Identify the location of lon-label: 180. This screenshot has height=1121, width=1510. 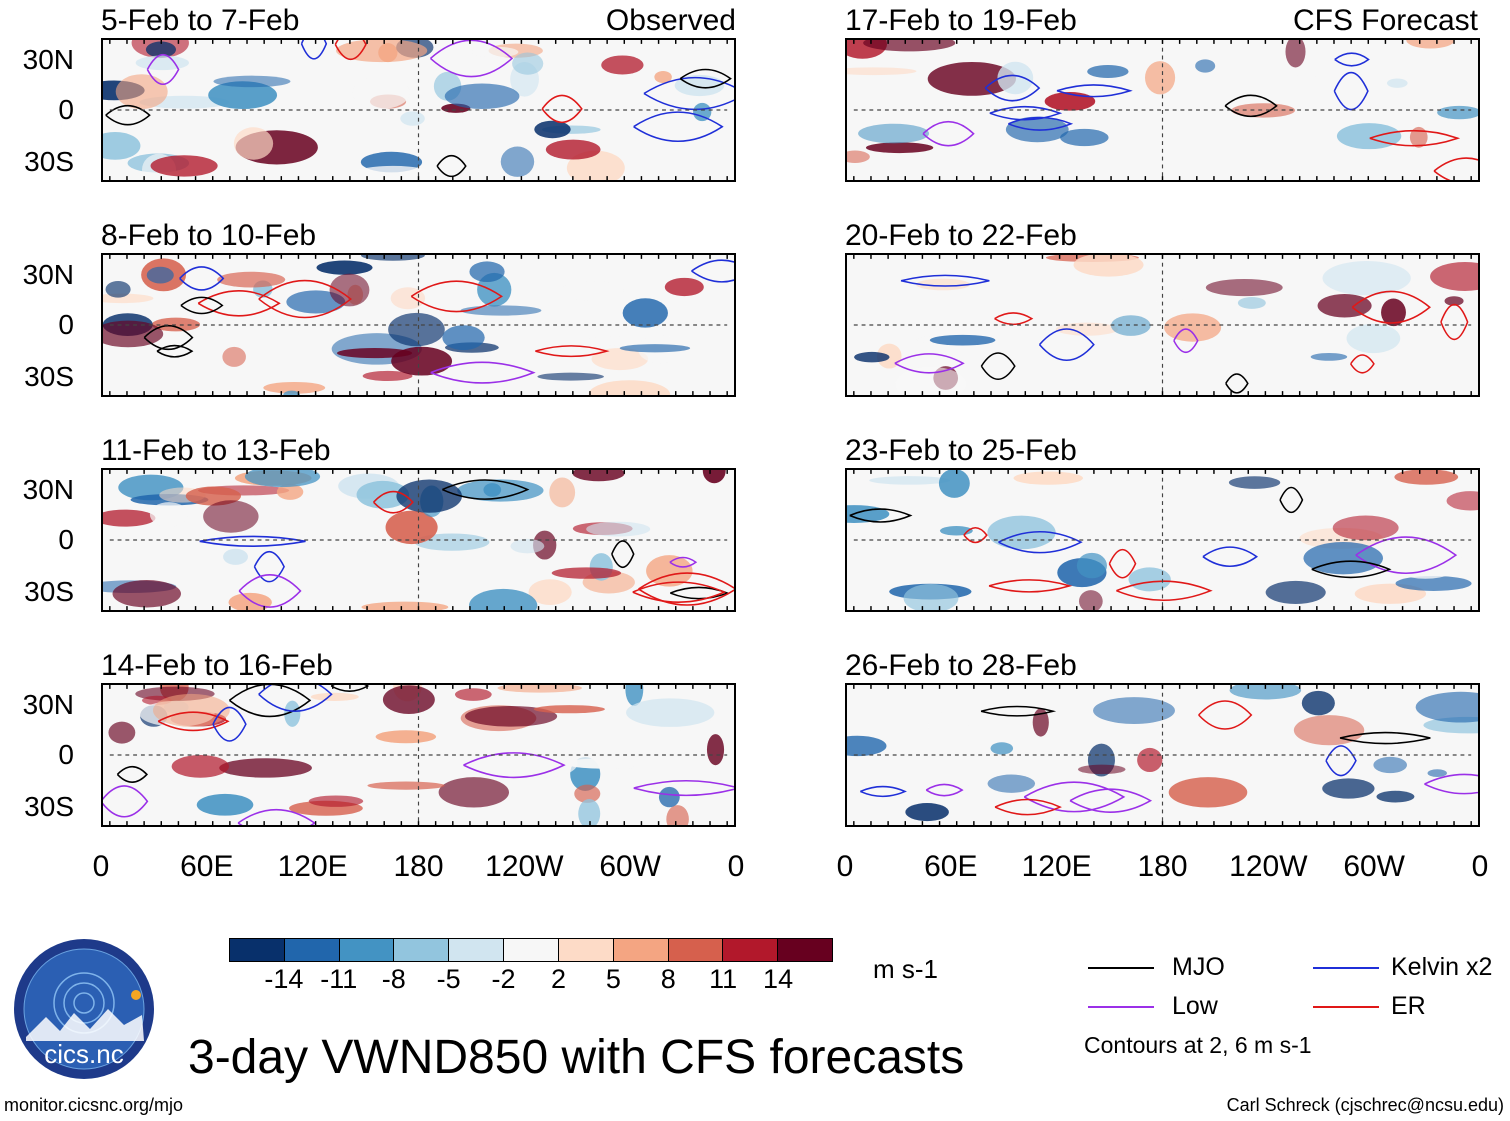
(418, 866).